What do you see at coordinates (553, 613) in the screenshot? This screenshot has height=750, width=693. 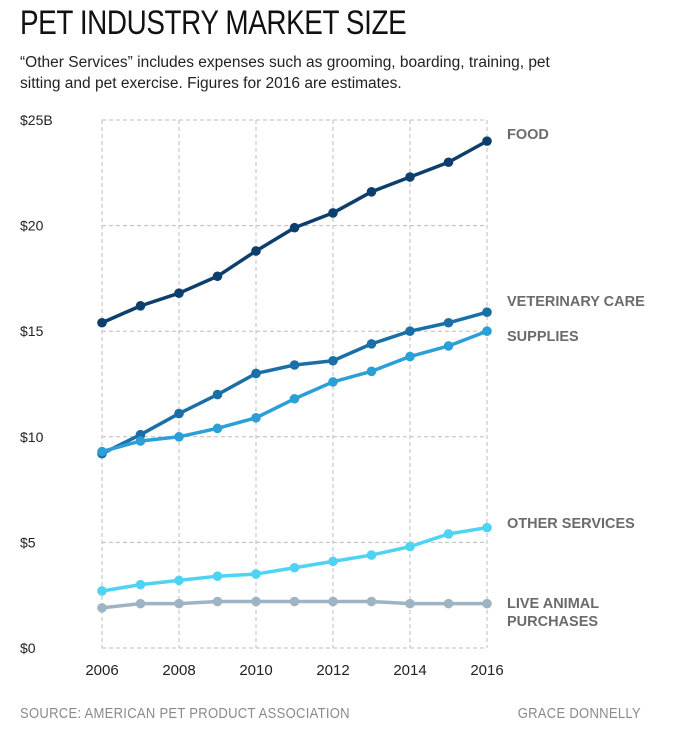 I see `series-label: LIVE ANIMAL PURCHASES` at bounding box center [553, 613].